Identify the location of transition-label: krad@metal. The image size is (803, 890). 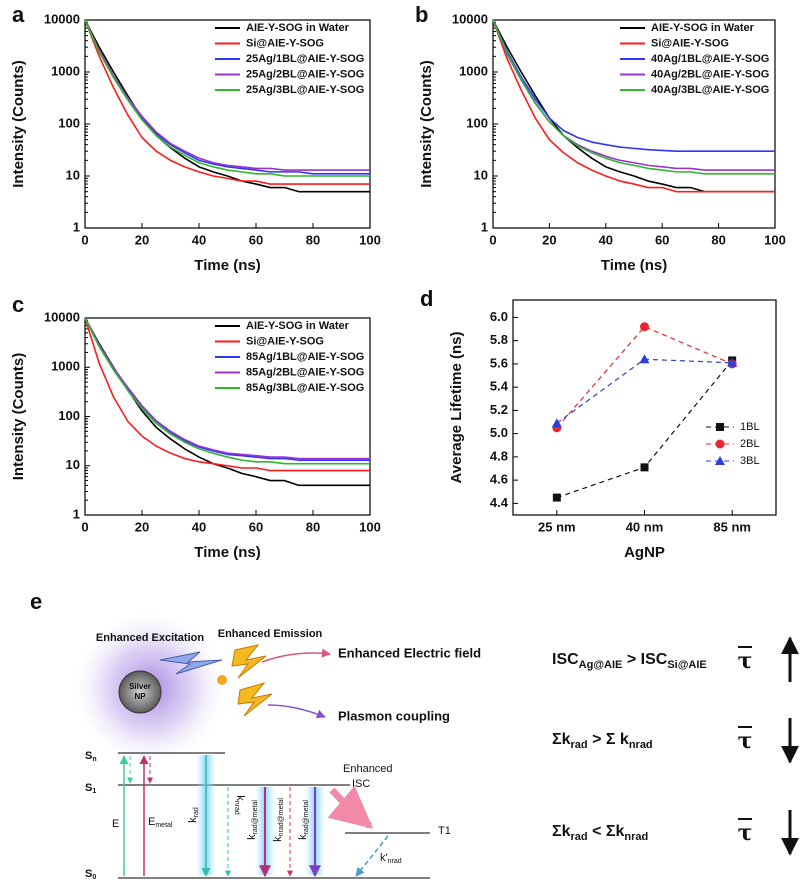
(252, 820).